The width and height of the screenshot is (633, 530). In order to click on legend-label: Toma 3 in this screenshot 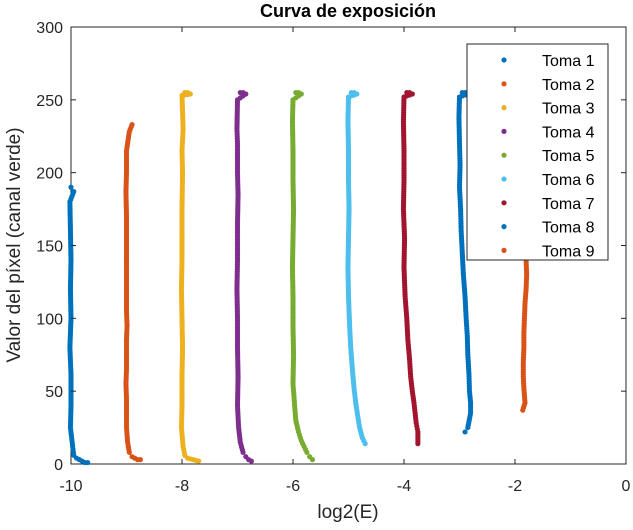, I will do `click(568, 109)`.